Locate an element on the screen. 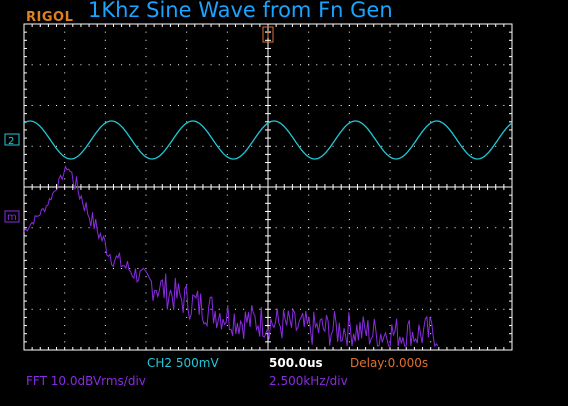 The height and width of the screenshot is (406, 568). page-title: 1Khz Sine Wave from Fn Gen is located at coordinates (240, 11).